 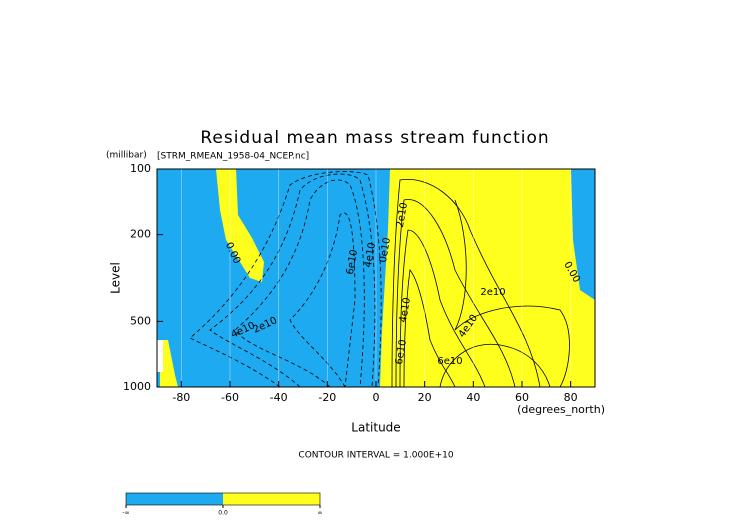 I want to click on x-tick-label: 40, so click(x=473, y=397).